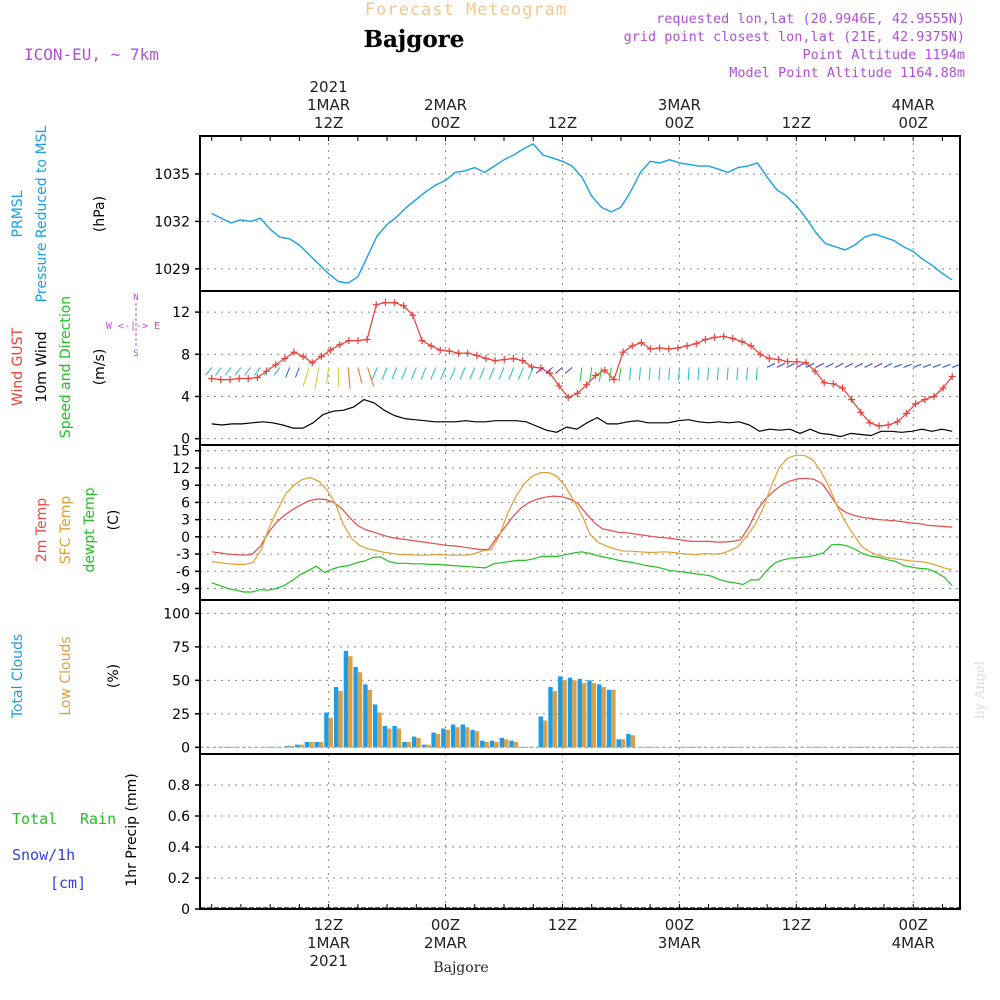 Image resolution: width=1000 pixels, height=1000 pixels. Describe the element at coordinates (185, 440) in the screenshot. I see `y-tick-label: 0` at that location.